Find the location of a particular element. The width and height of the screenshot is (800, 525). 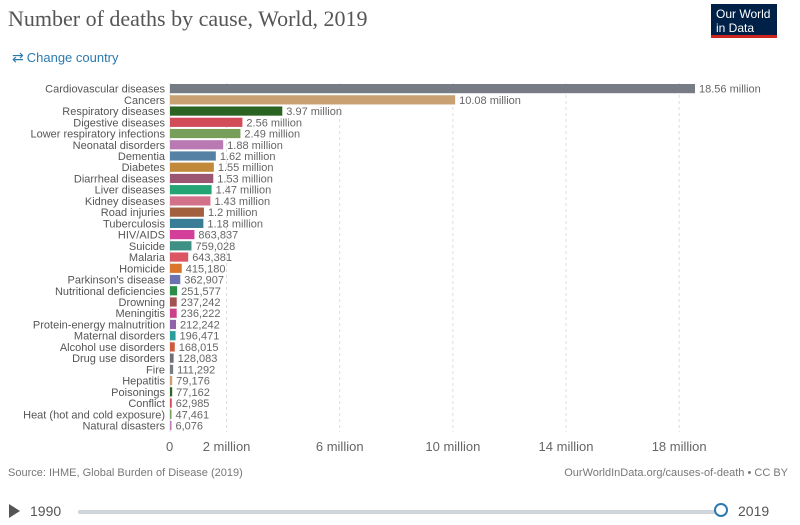

category-label: Suicide is located at coordinates (147, 247).